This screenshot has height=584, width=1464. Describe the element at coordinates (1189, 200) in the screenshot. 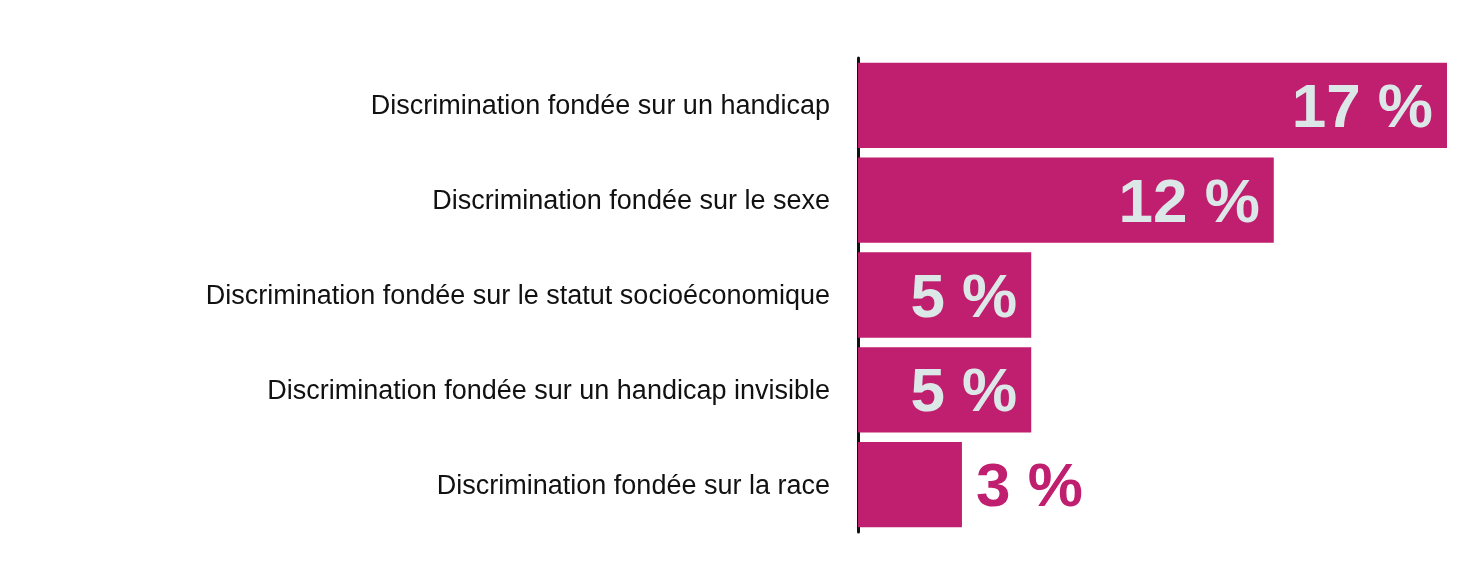

I see `data-label: 12 %` at that location.